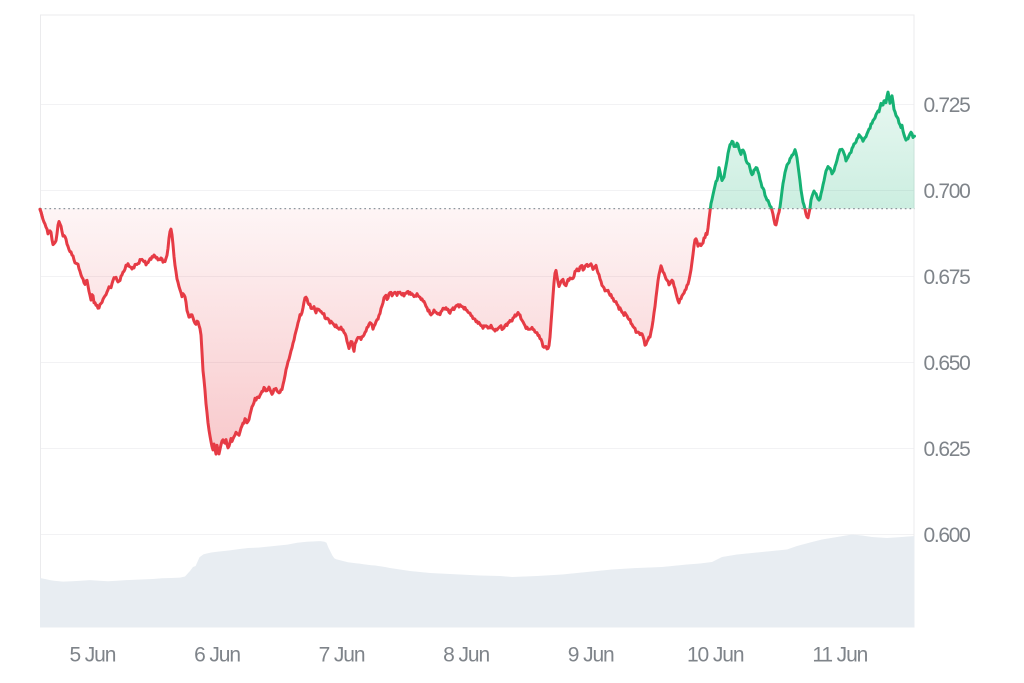  Describe the element at coordinates (839, 654) in the screenshot. I see `svg-text: 11 Jun` at that location.